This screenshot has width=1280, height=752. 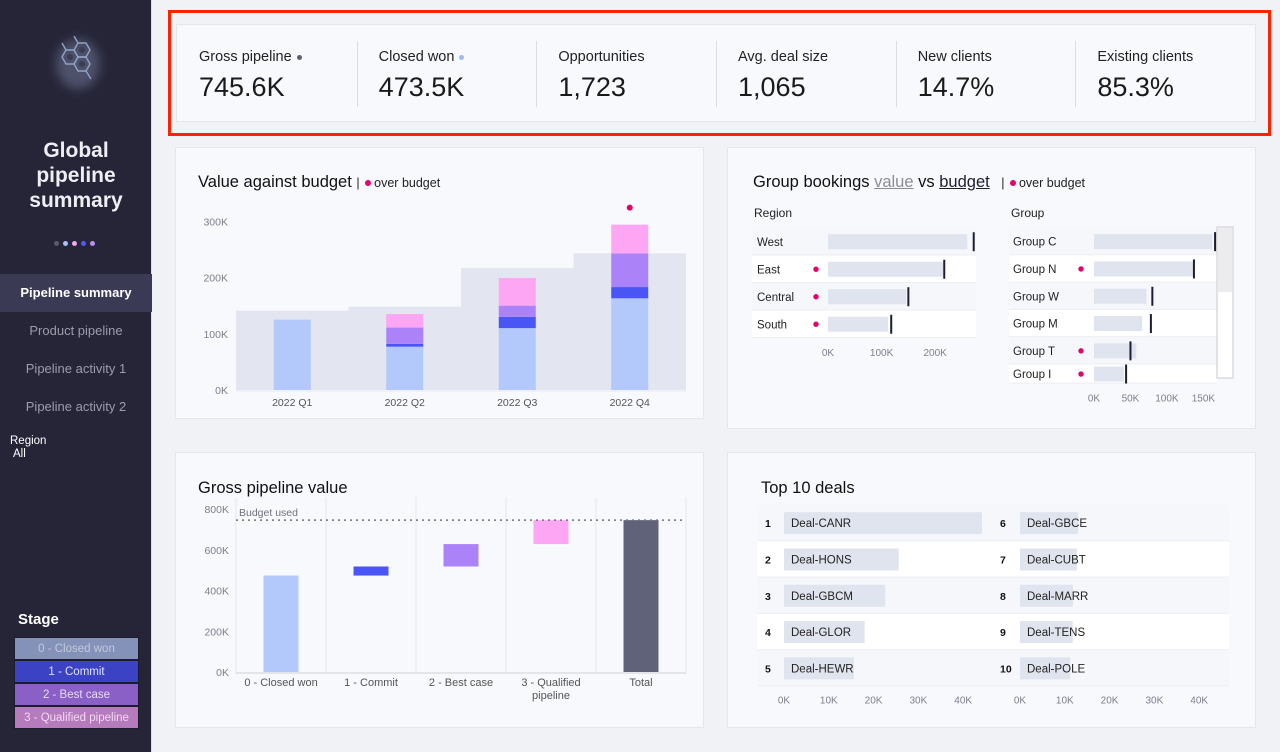 I want to click on nav-item-pipeline-activity-2: Pipeline activity 2, so click(x=76, y=406).